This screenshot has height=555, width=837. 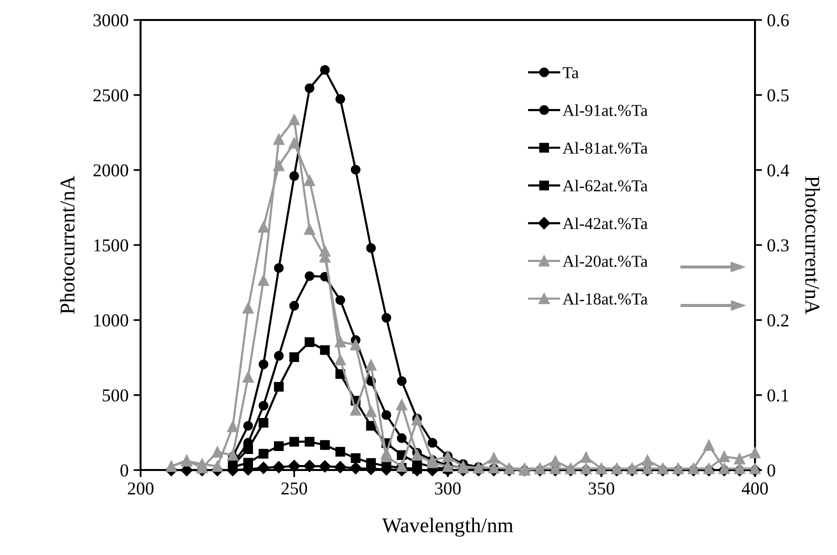 What do you see at coordinates (777, 320) in the screenshot?
I see `y2-tick-label: 0.2` at bounding box center [777, 320].